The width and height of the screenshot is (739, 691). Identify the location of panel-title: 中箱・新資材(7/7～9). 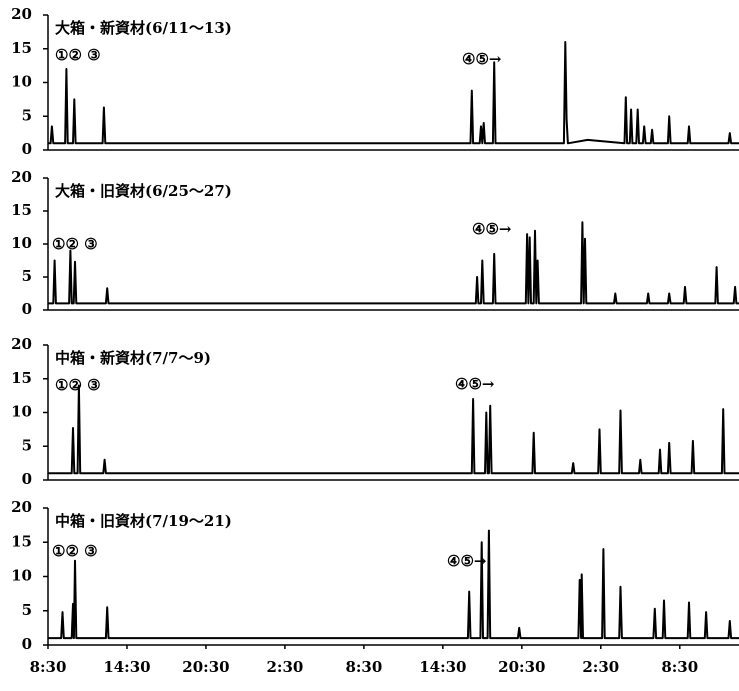
(133, 358).